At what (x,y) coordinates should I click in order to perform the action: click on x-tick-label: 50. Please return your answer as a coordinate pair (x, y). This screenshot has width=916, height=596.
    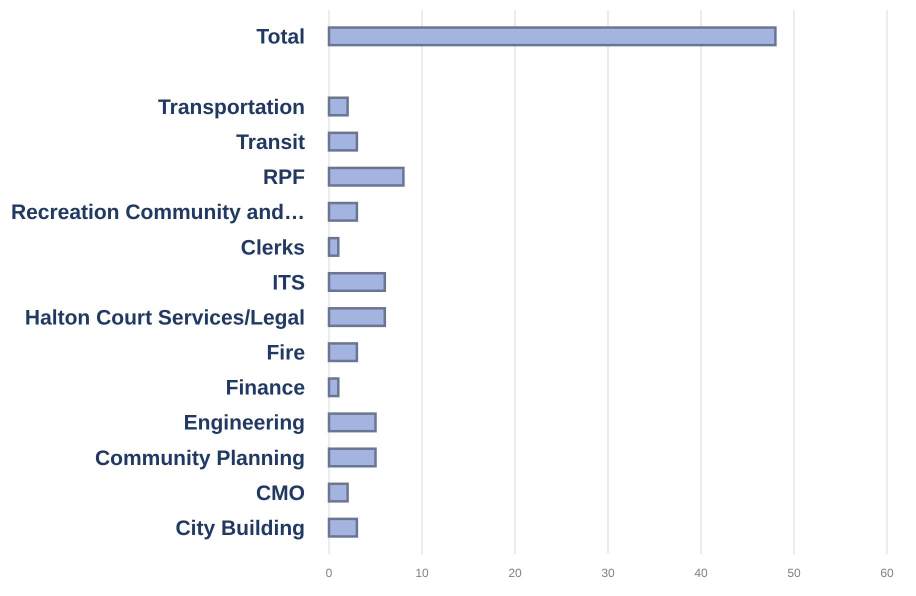
    Looking at the image, I should click on (794, 573).